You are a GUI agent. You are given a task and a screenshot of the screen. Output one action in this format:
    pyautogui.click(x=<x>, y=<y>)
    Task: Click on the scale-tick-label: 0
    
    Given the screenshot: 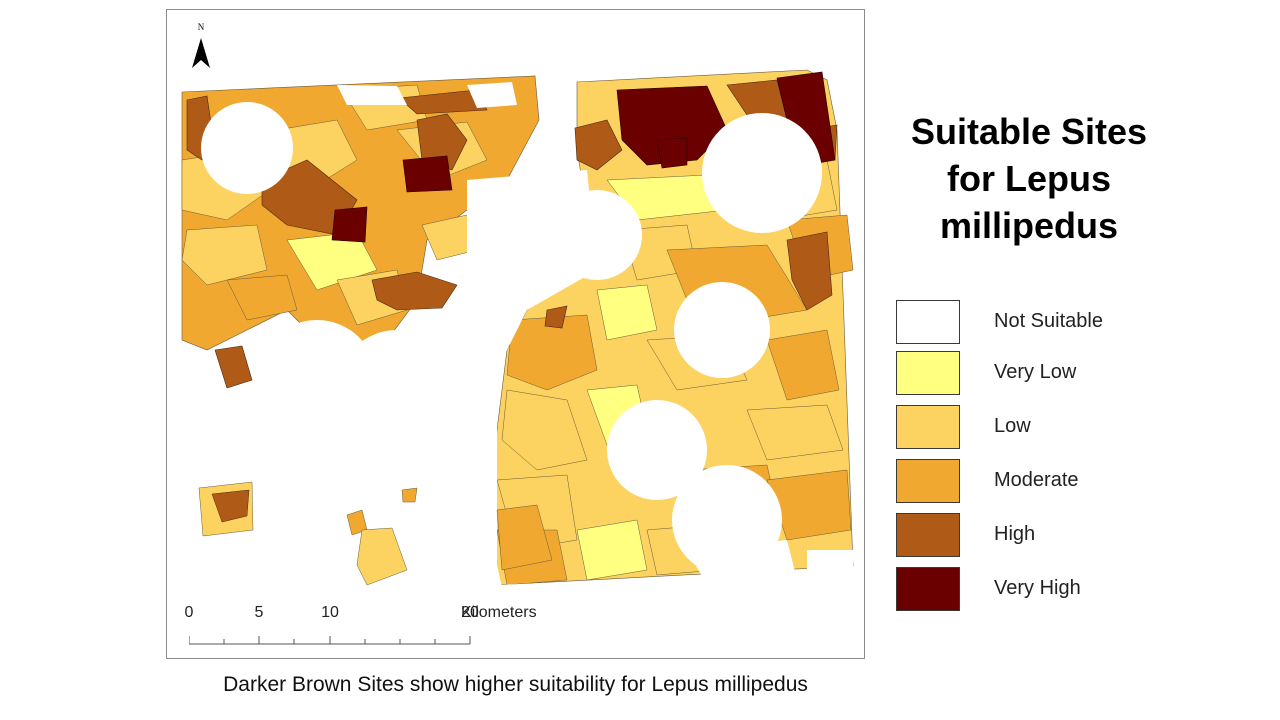 What is the action you would take?
    pyautogui.click(x=189, y=612)
    